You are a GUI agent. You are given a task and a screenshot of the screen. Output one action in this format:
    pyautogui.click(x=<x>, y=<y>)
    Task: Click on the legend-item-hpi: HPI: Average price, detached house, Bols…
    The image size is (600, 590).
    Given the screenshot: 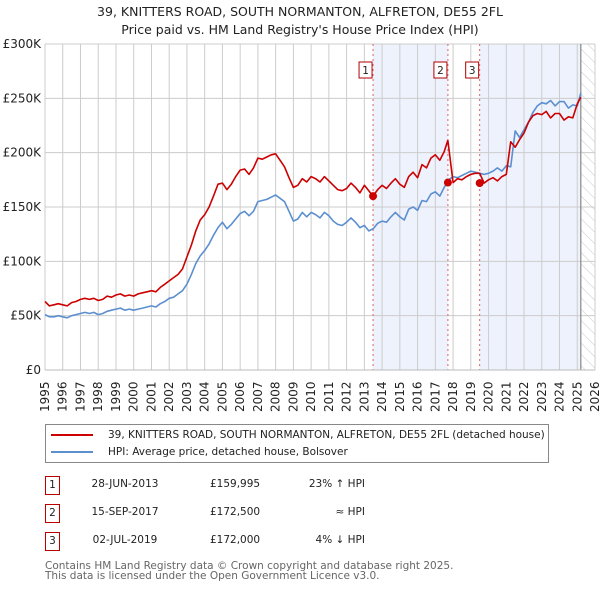 What is the action you would take?
    pyautogui.click(x=197, y=452)
    